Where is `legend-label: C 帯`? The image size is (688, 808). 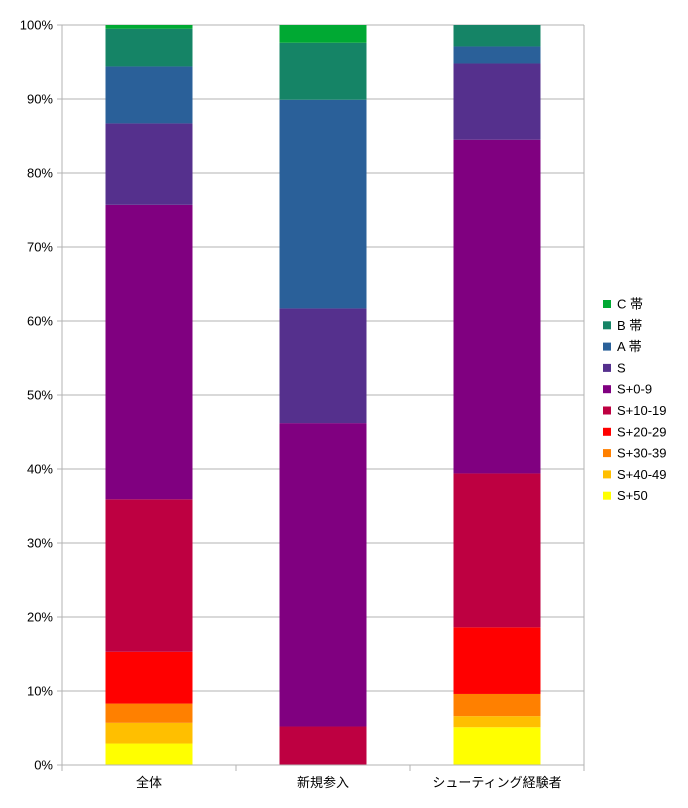
legend-label: C 帯 is located at coordinates (630, 304).